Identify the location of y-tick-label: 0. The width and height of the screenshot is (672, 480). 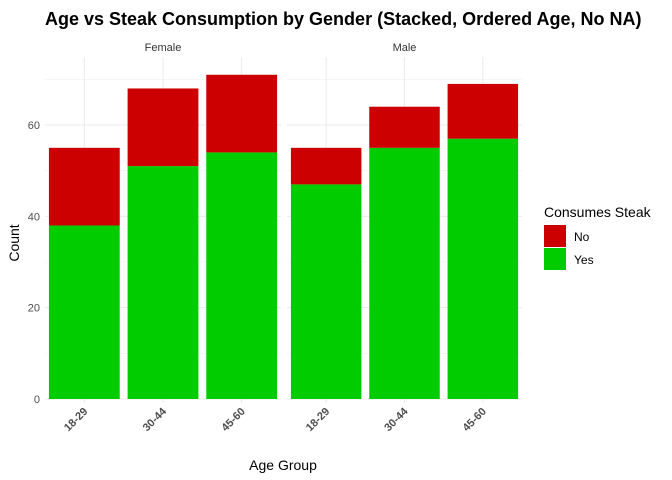
(37, 400).